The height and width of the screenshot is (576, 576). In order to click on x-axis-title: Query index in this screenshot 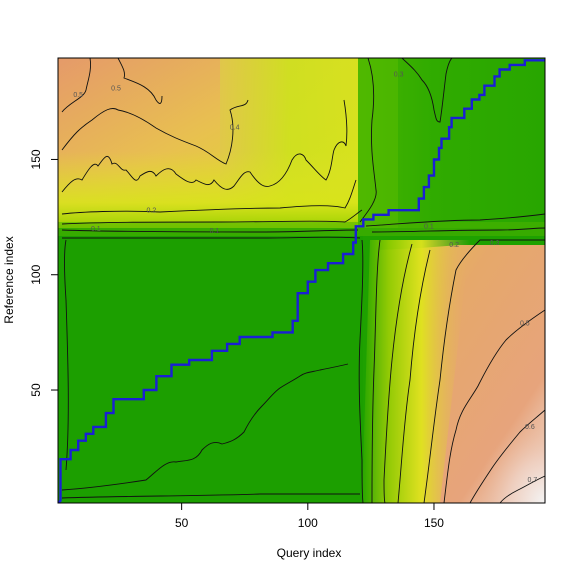, I will do `click(309, 553)`.